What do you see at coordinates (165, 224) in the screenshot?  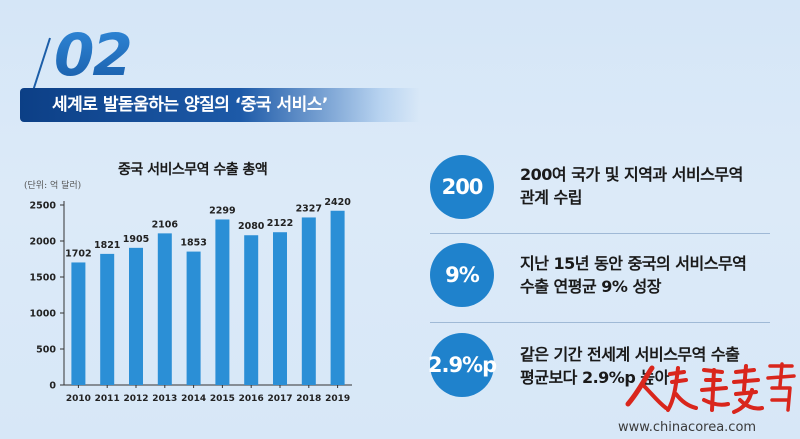 I see `data-label-2013: 2106` at bounding box center [165, 224].